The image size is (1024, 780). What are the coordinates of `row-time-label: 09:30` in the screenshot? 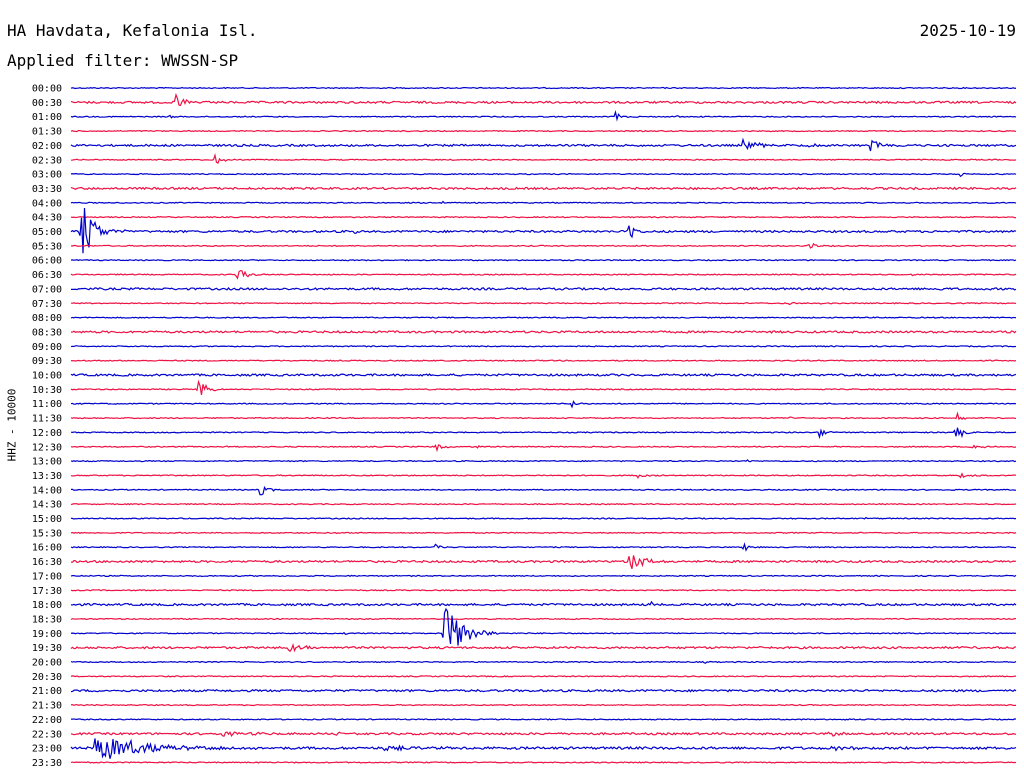 It's located at (47, 361).